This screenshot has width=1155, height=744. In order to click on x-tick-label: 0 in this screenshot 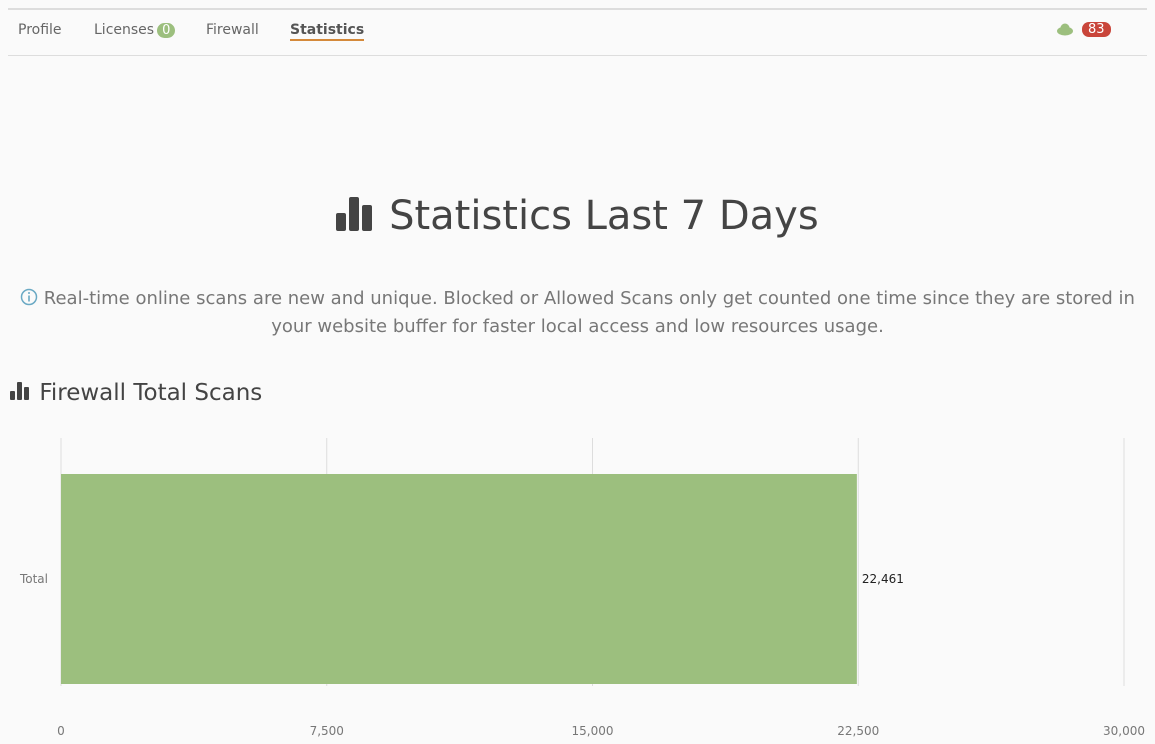, I will do `click(61, 731)`.